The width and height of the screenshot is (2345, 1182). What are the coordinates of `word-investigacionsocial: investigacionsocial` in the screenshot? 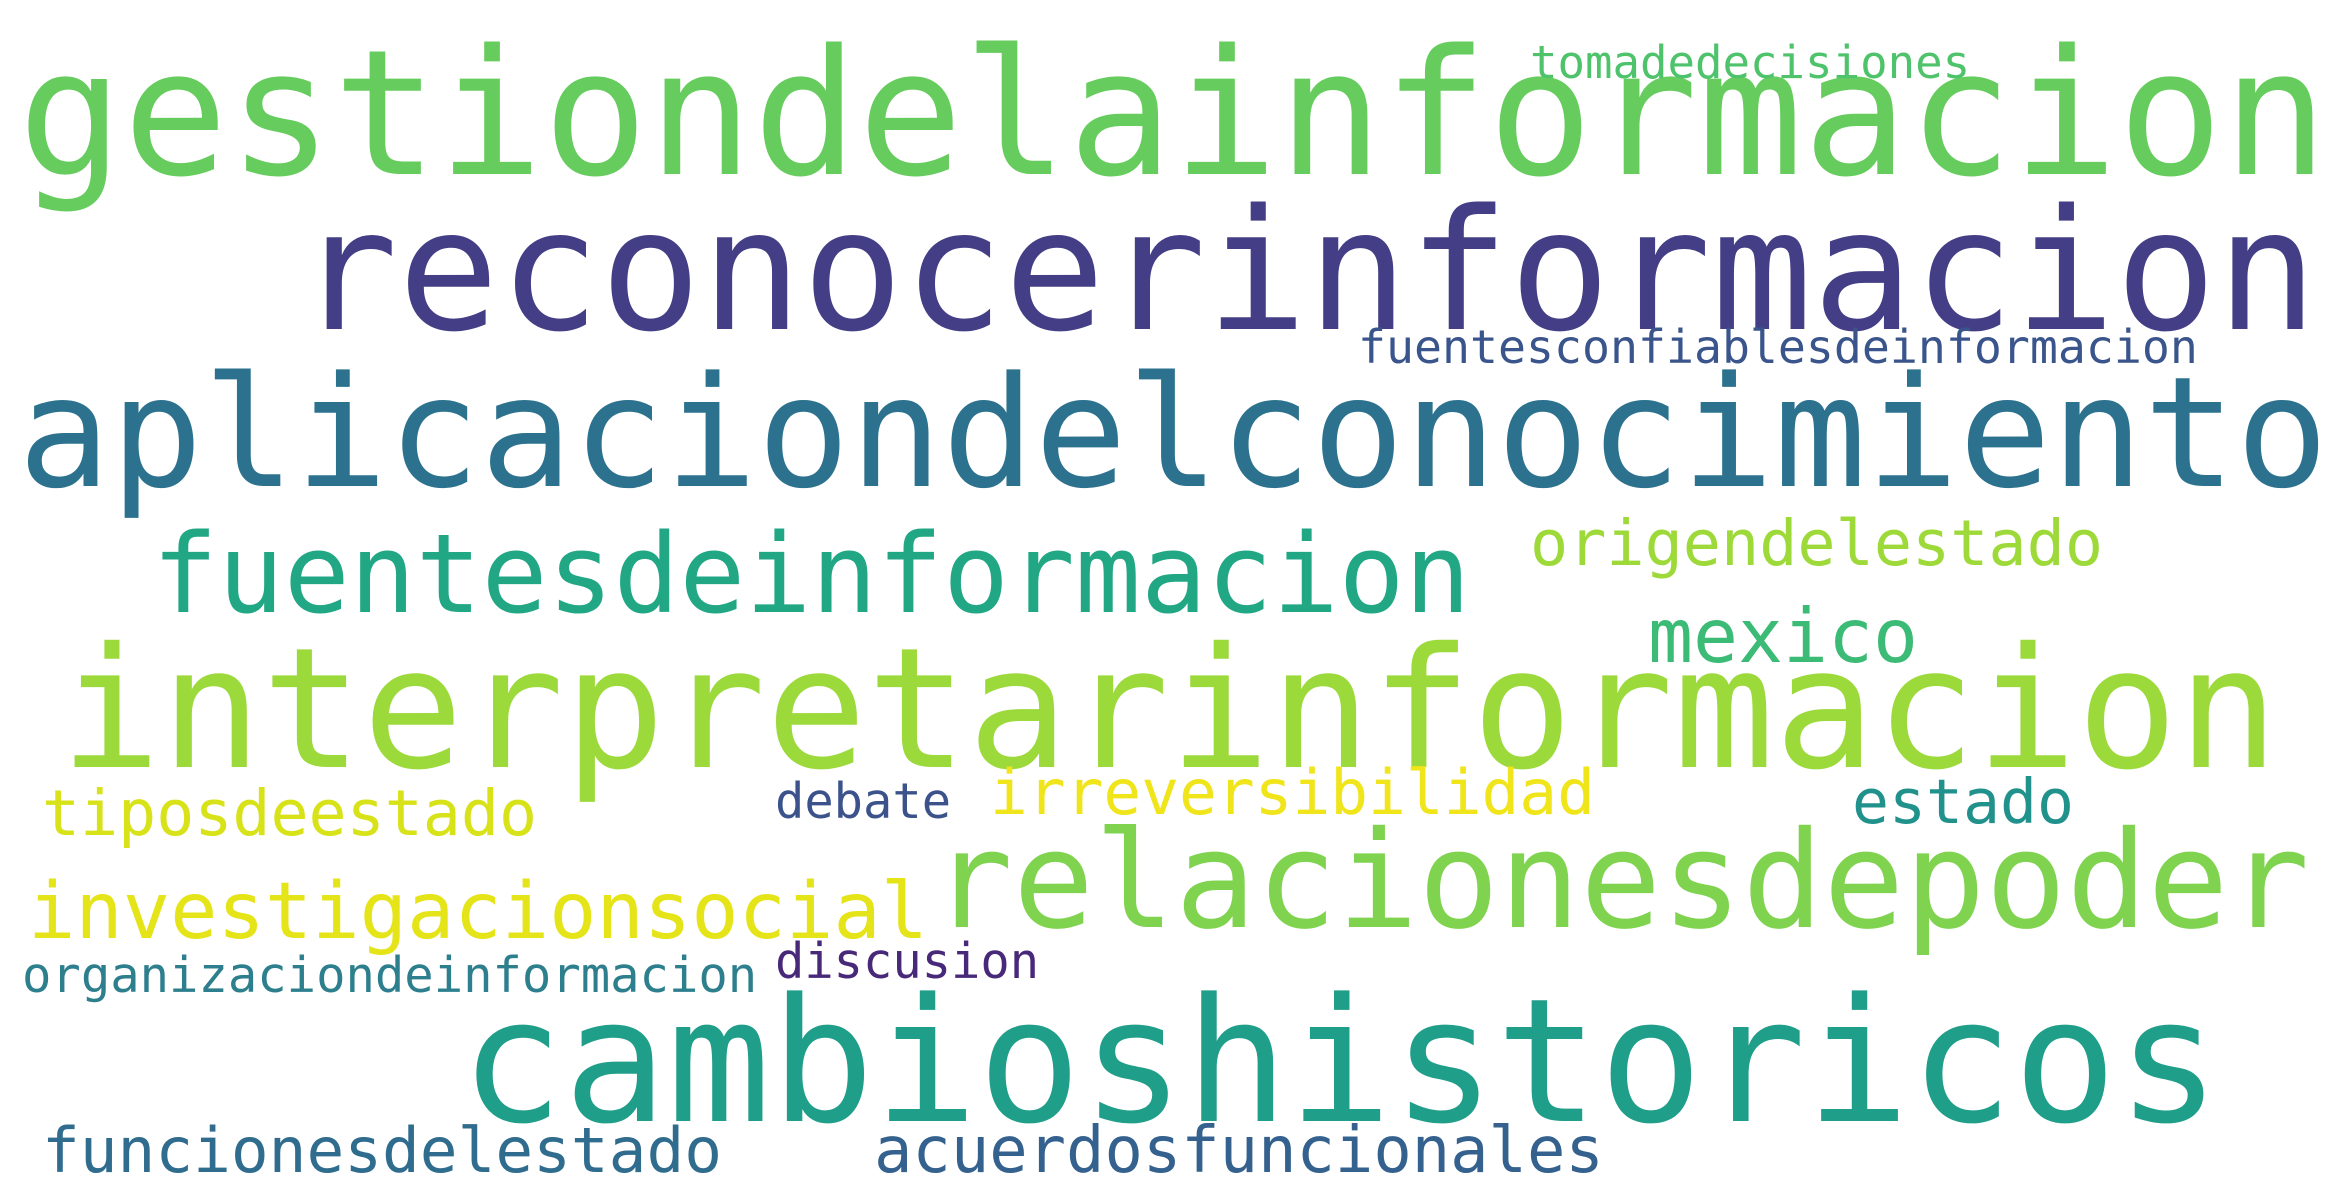 It's located at (478, 911).